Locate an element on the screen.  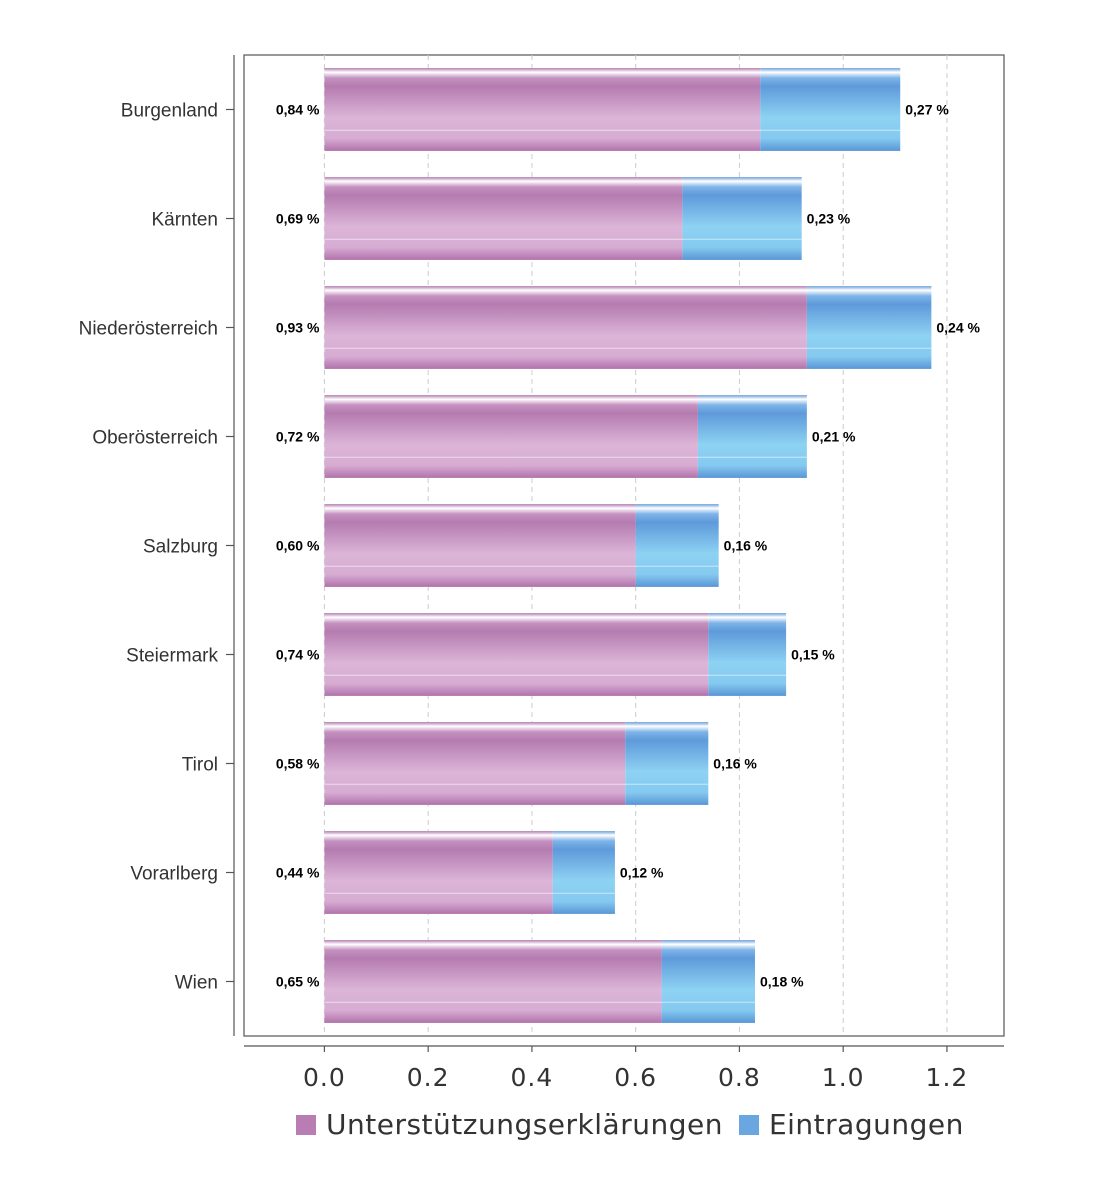
category-label: Niederösterreich is located at coordinates (148, 329).